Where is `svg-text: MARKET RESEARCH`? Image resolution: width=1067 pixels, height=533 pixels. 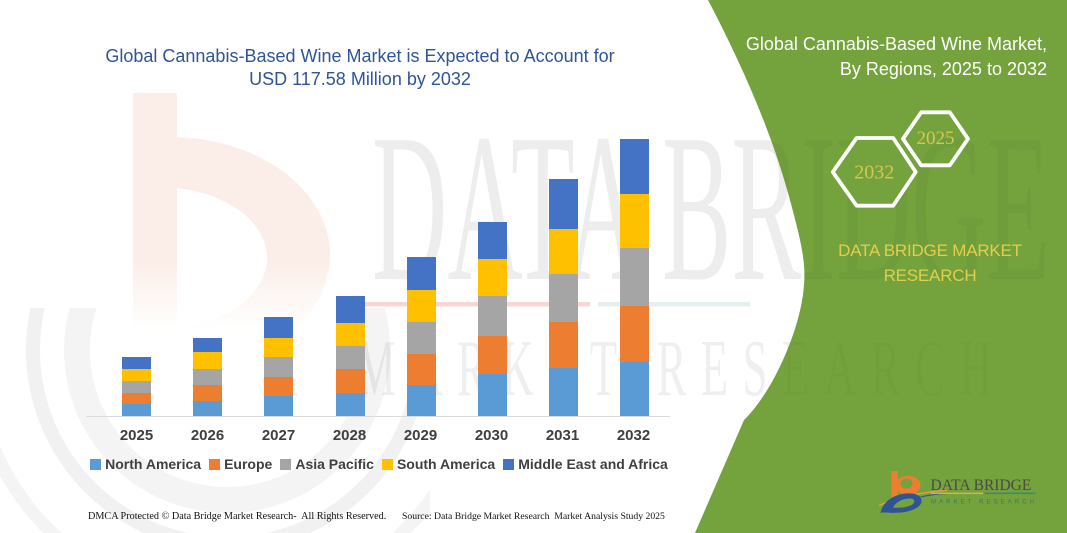 svg-text: MARKET RESEARCH is located at coordinates (982, 503).